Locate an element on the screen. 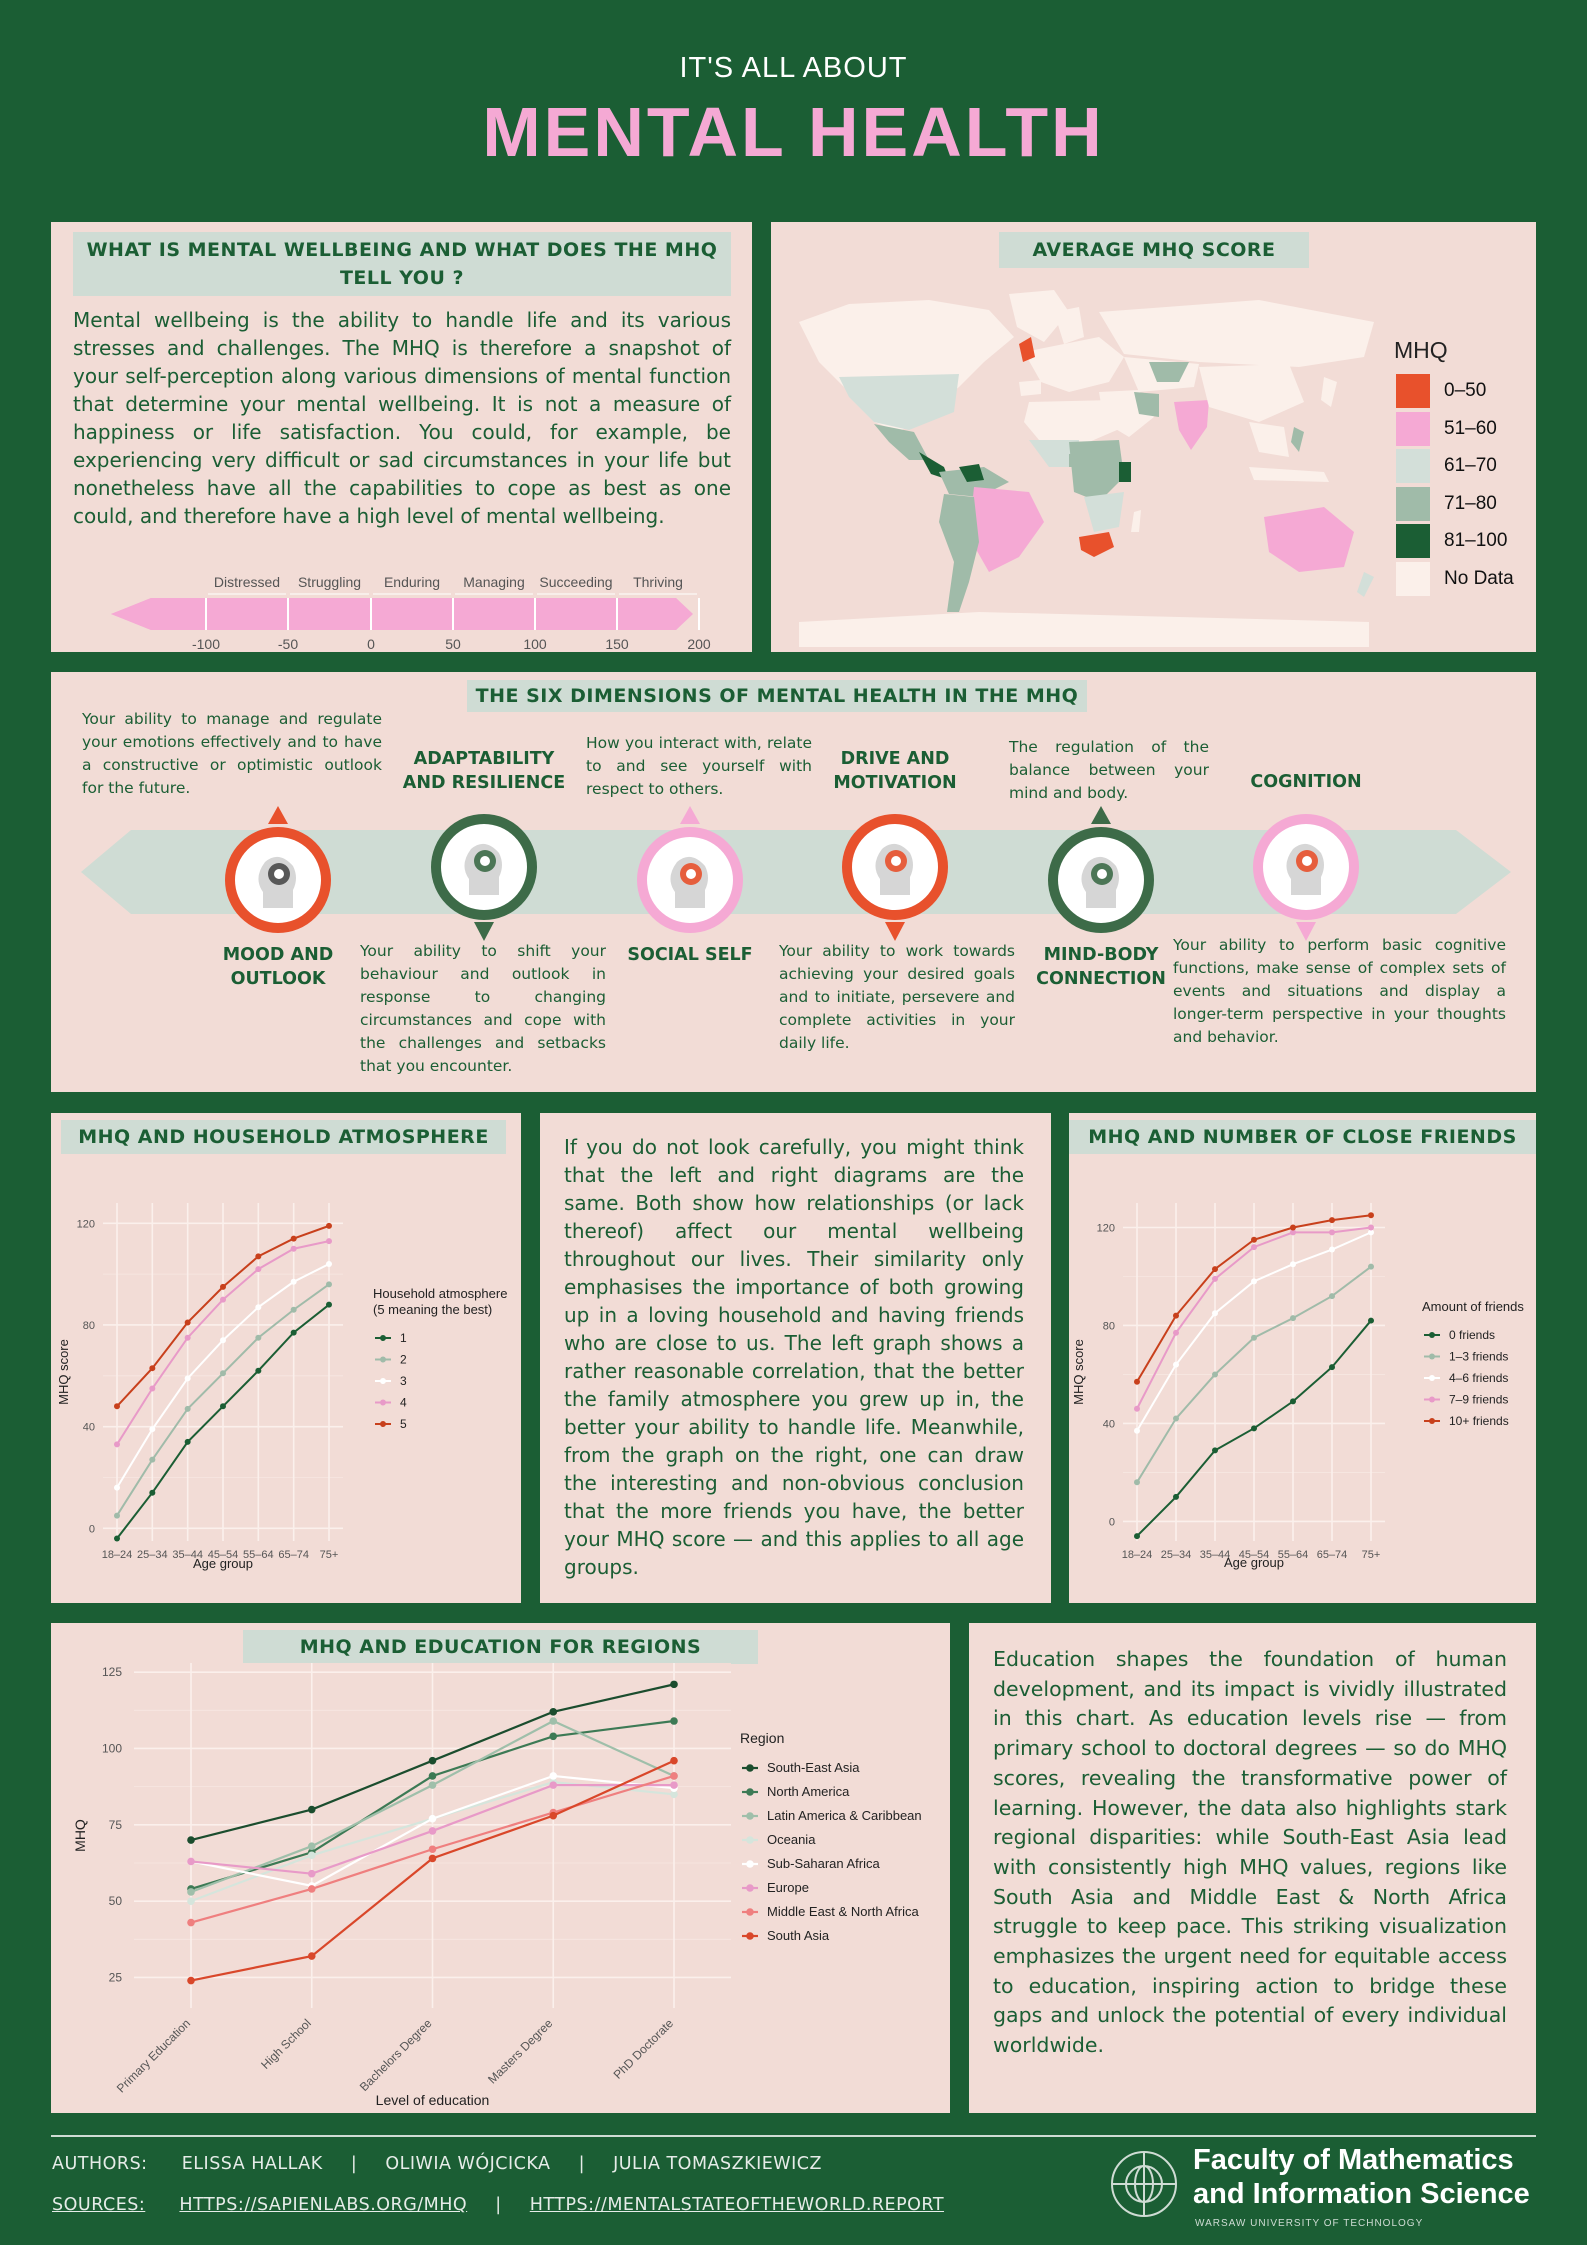 The width and height of the screenshot is (1587, 2245). legend-label: 7–9 friends is located at coordinates (1478, 1400).